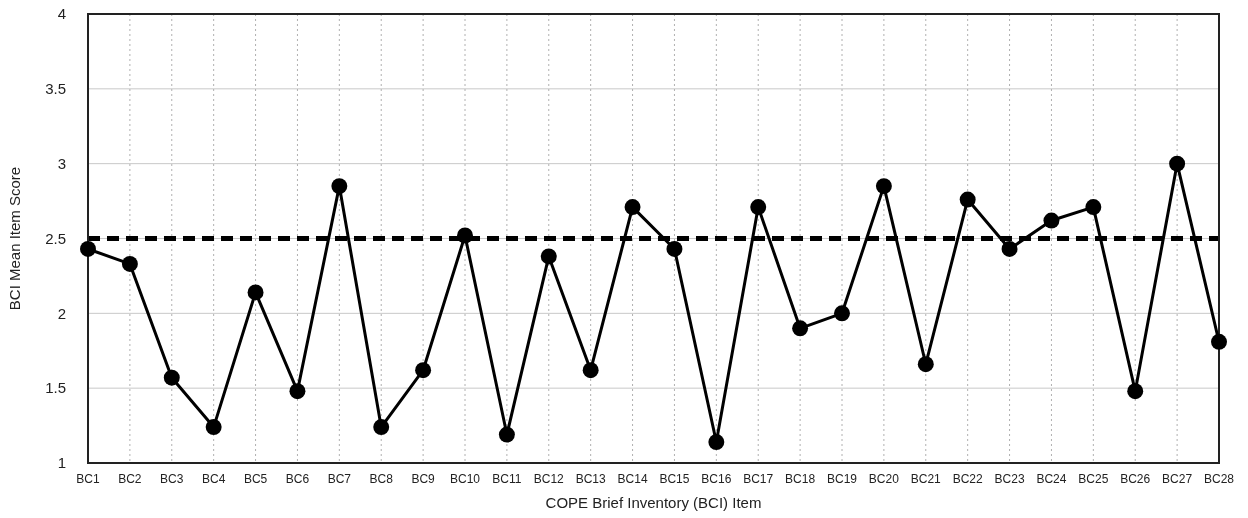 The image size is (1248, 518). What do you see at coordinates (800, 479) in the screenshot?
I see `x-tick-label: BC18` at bounding box center [800, 479].